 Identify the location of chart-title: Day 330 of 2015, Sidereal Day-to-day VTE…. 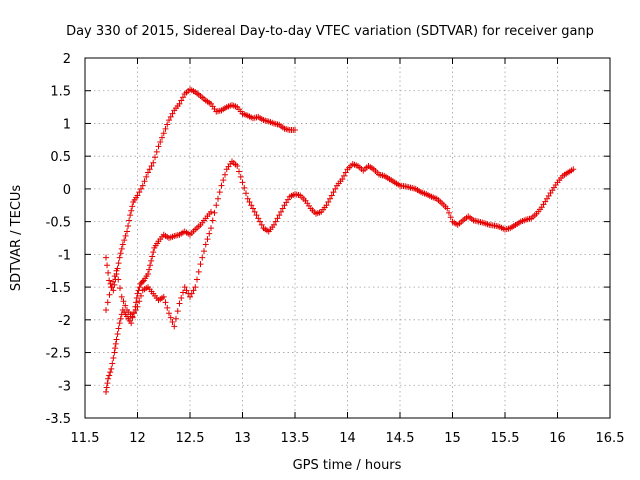
(330, 31).